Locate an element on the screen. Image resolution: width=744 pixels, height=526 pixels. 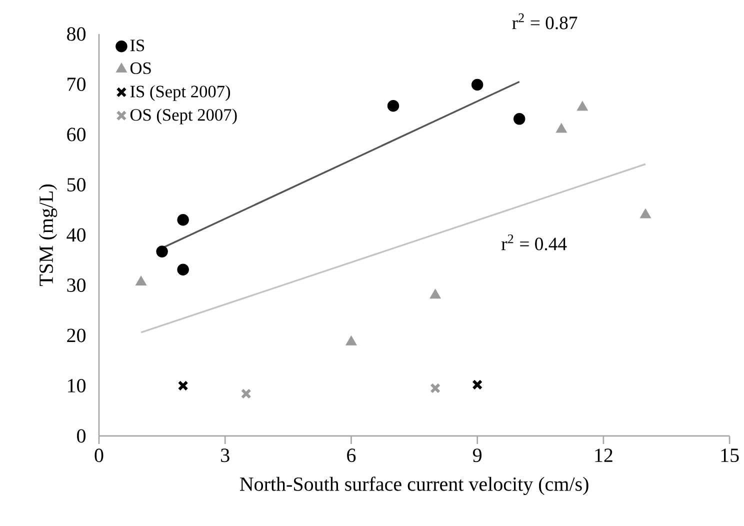
y-tick-label: 80 is located at coordinates (76, 34).